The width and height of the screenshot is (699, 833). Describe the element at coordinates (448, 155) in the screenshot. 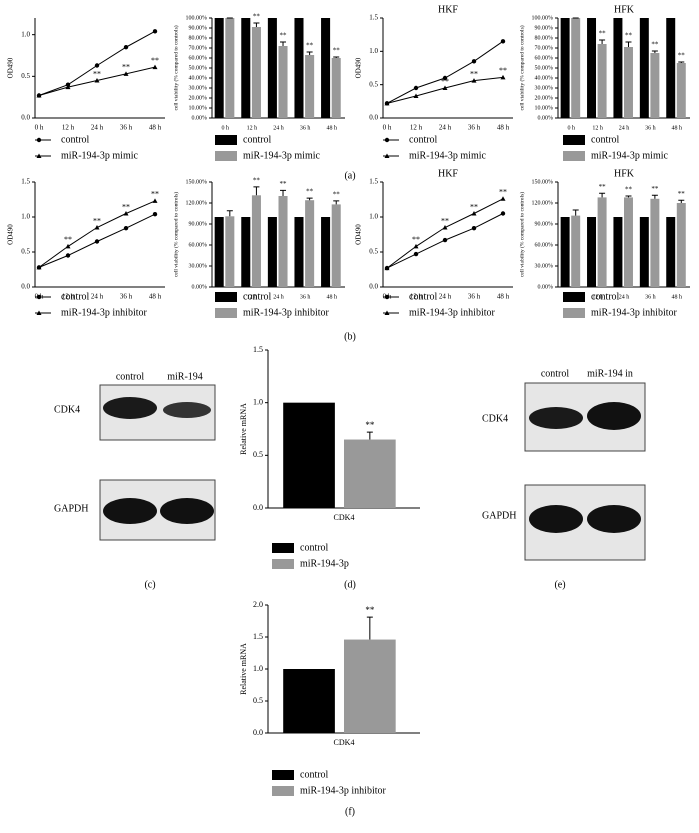

I see `legend-label: miR-194-3p mimic` at that location.